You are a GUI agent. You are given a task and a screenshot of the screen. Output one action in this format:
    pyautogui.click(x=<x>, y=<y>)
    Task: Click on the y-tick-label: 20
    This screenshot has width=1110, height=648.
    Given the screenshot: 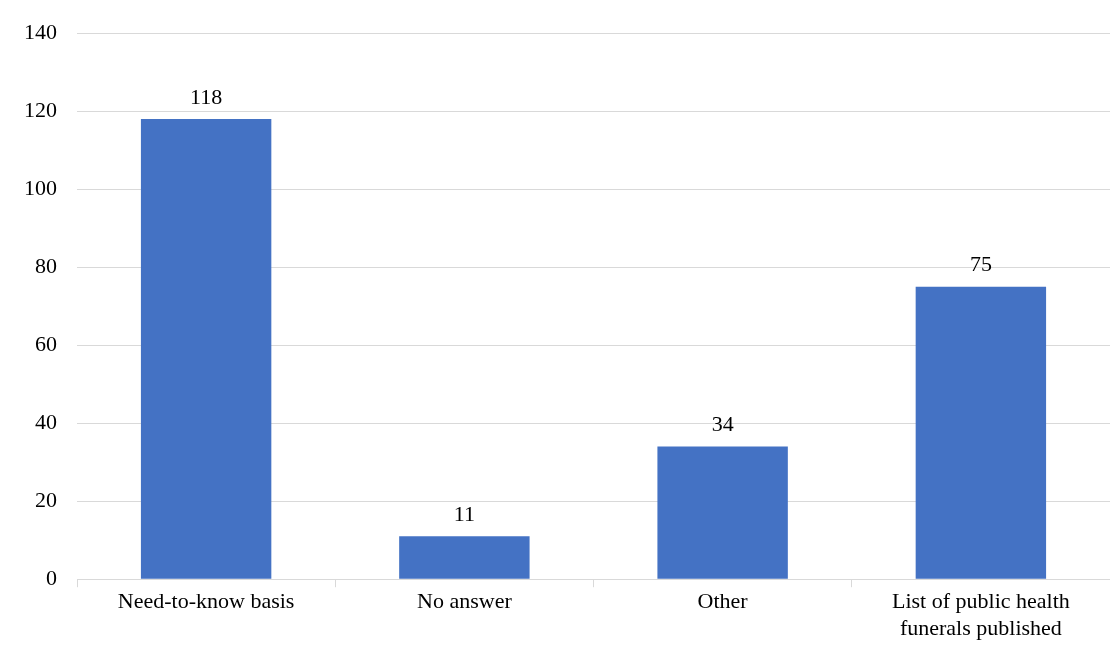 What is the action you would take?
    pyautogui.click(x=46, y=499)
    